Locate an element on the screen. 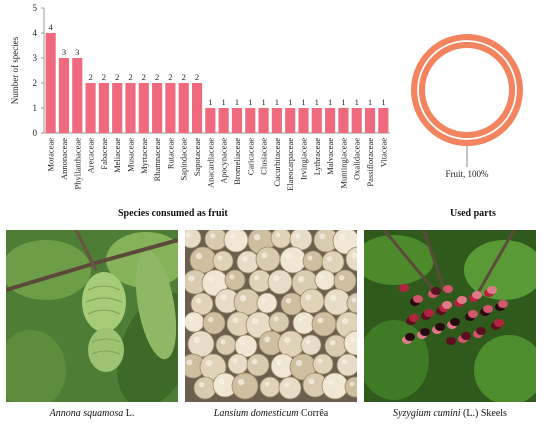 Image resolution: width=550 pixels, height=427 pixels. donut-data-label: Fruit, 100% is located at coordinates (467, 174).